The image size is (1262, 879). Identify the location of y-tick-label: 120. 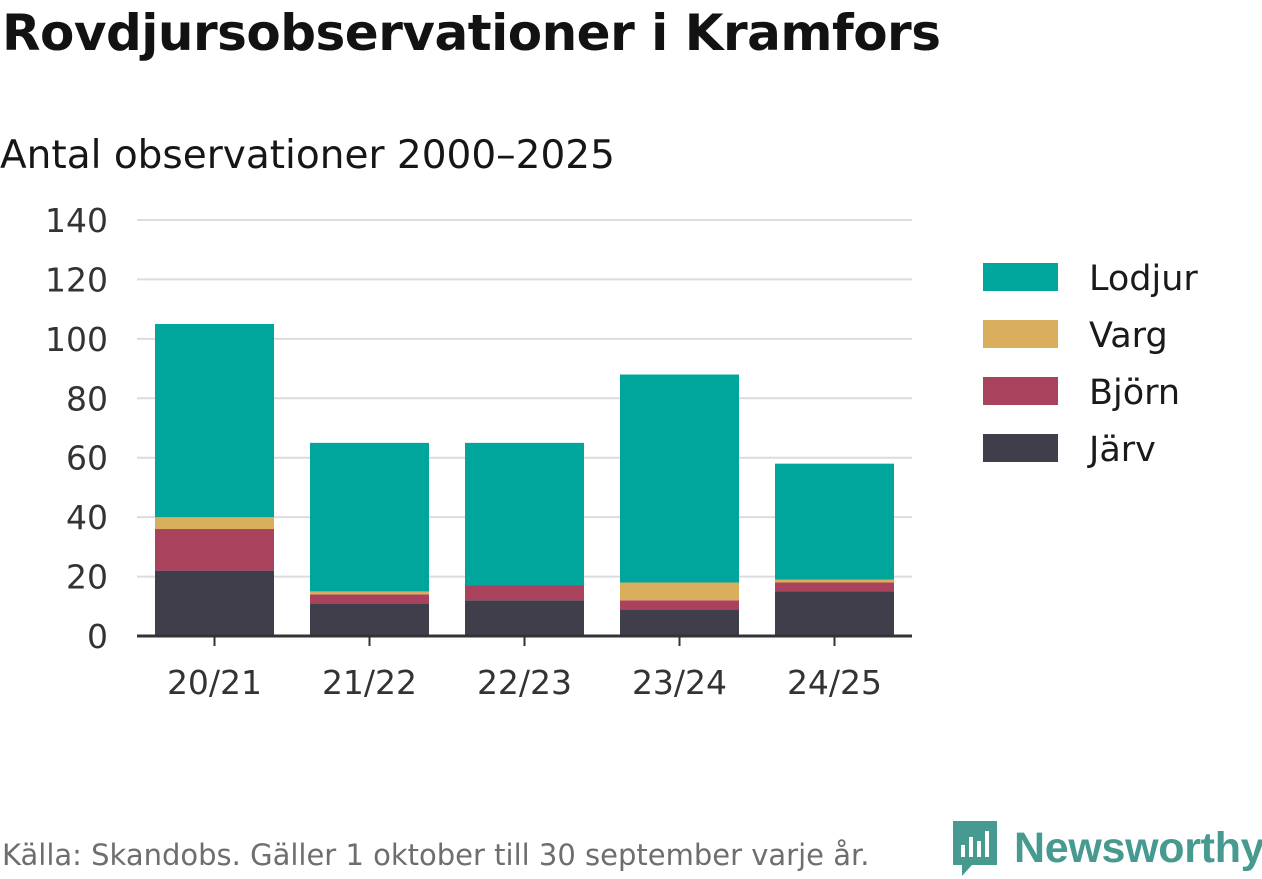
(76, 279).